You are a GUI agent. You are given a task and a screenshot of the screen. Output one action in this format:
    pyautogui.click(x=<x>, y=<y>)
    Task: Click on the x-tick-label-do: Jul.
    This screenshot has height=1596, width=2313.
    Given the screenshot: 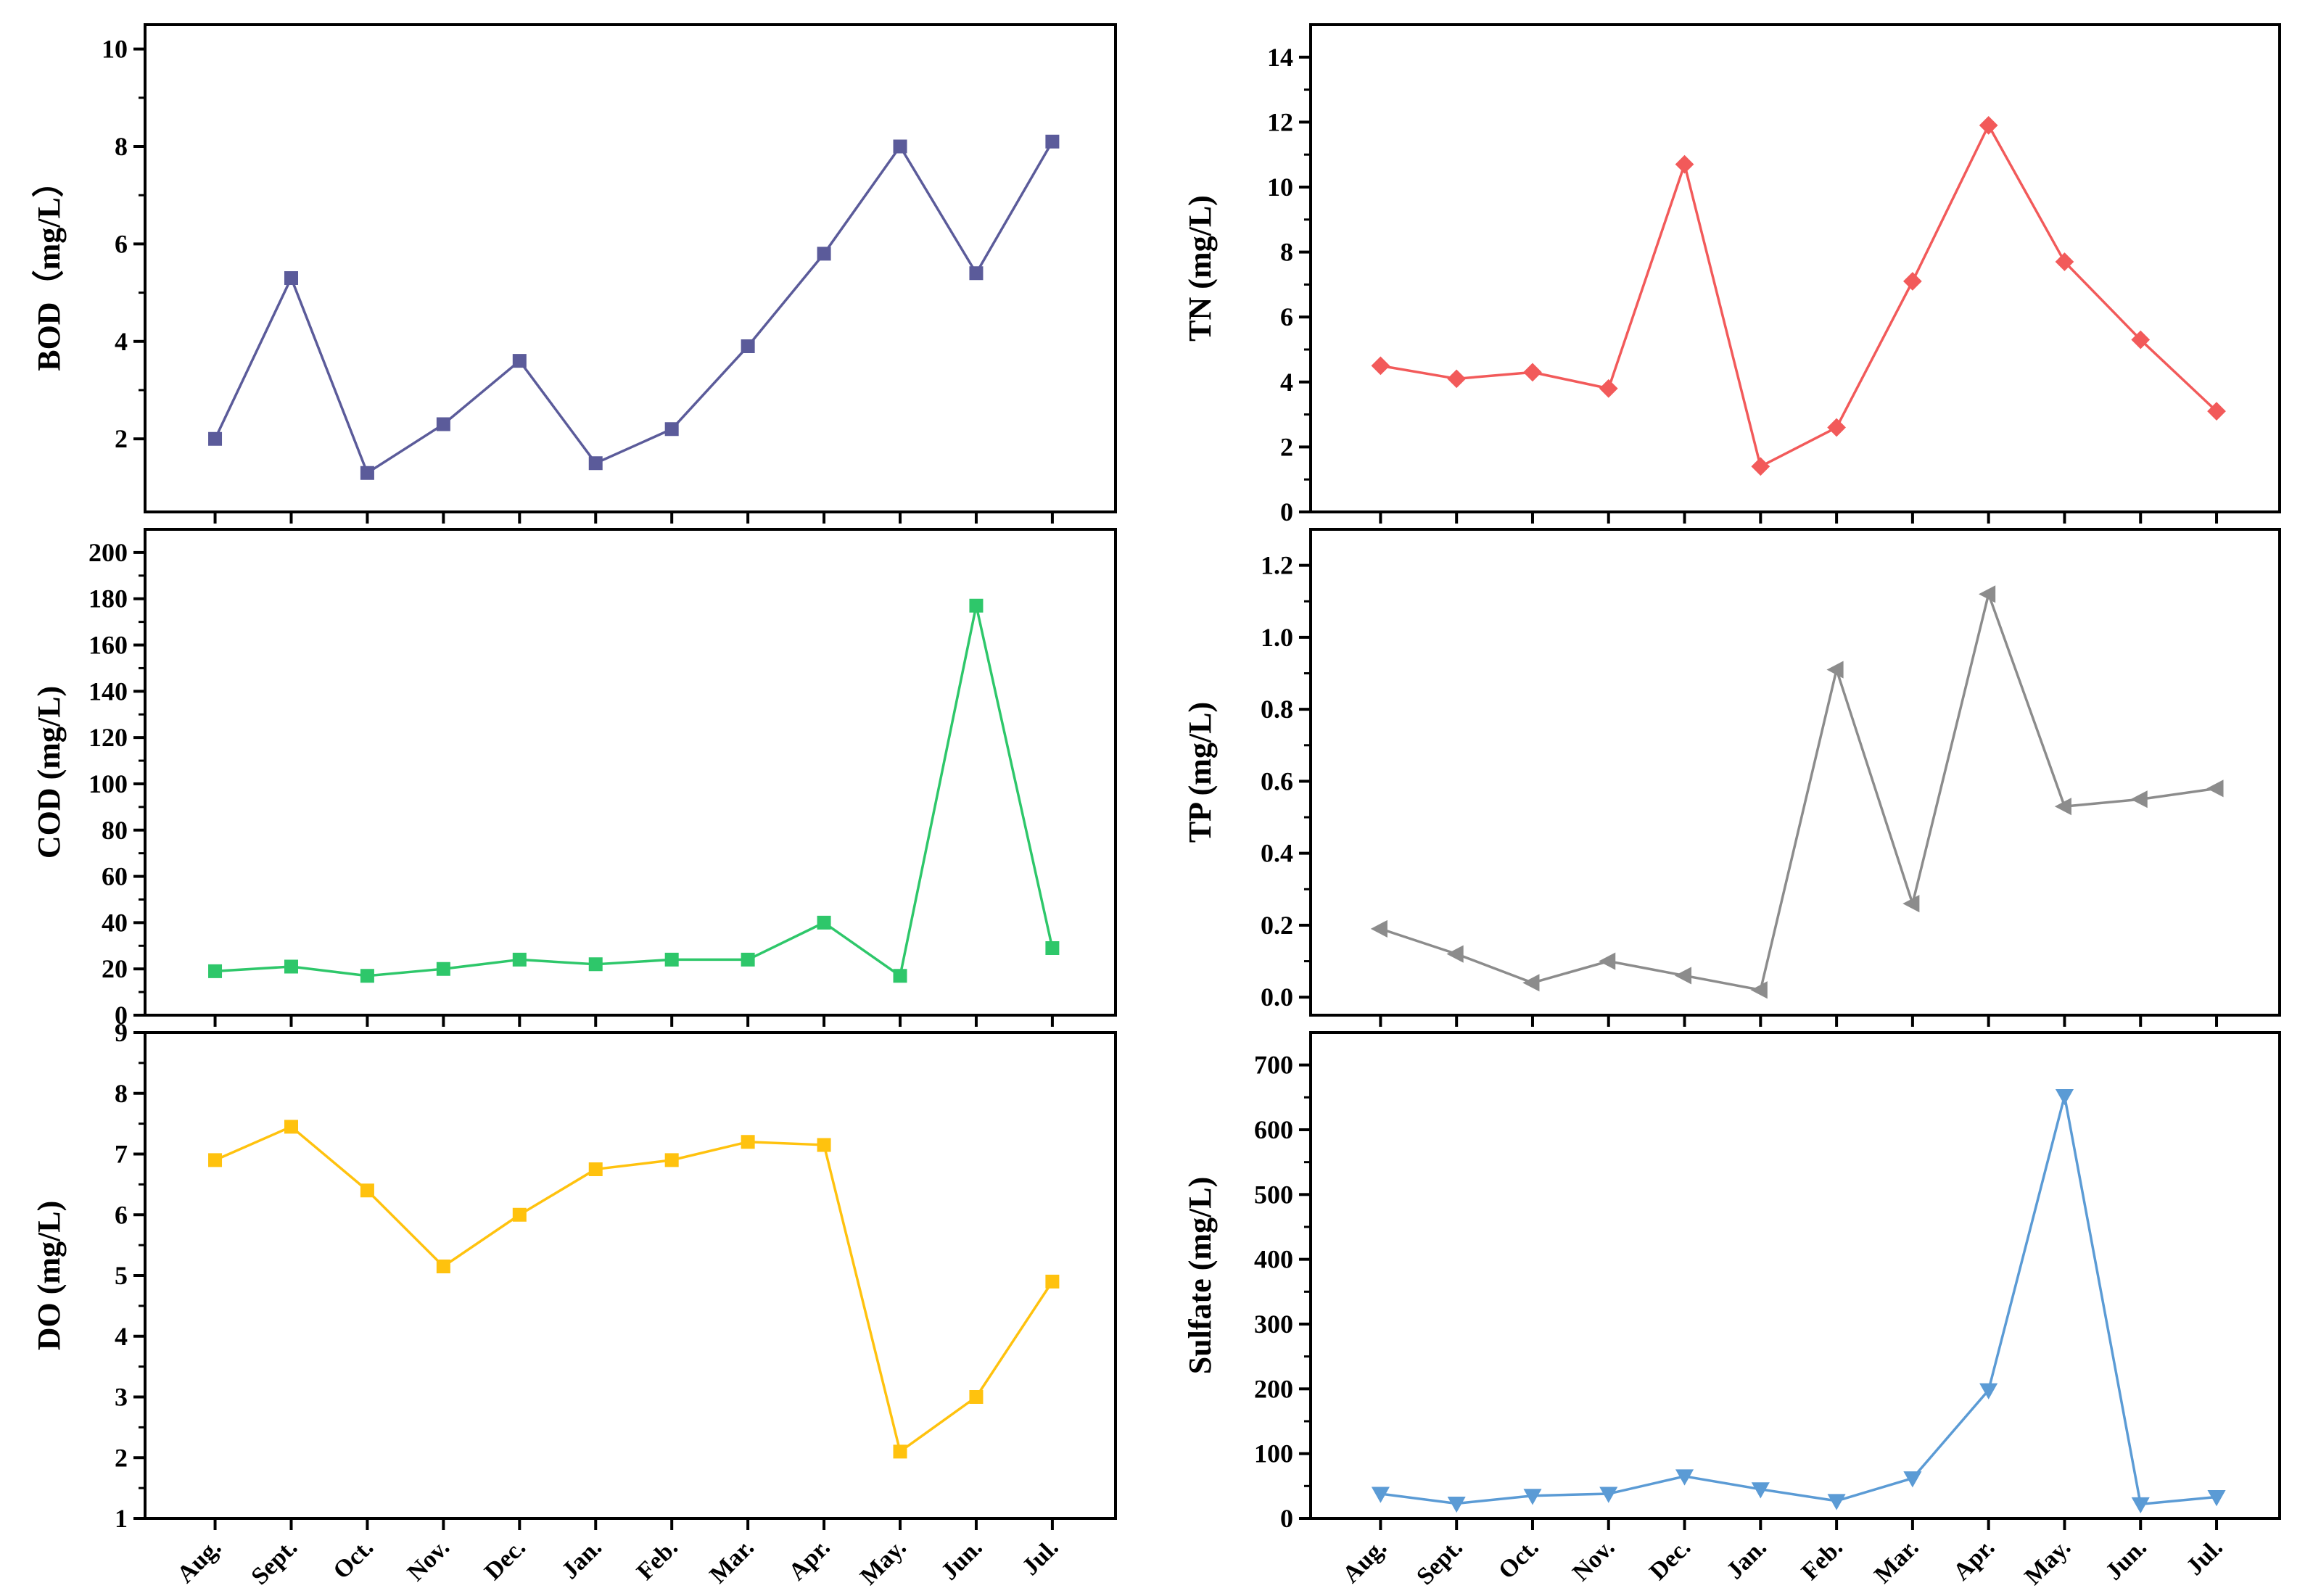 What is the action you would take?
    pyautogui.click(x=1040, y=1557)
    